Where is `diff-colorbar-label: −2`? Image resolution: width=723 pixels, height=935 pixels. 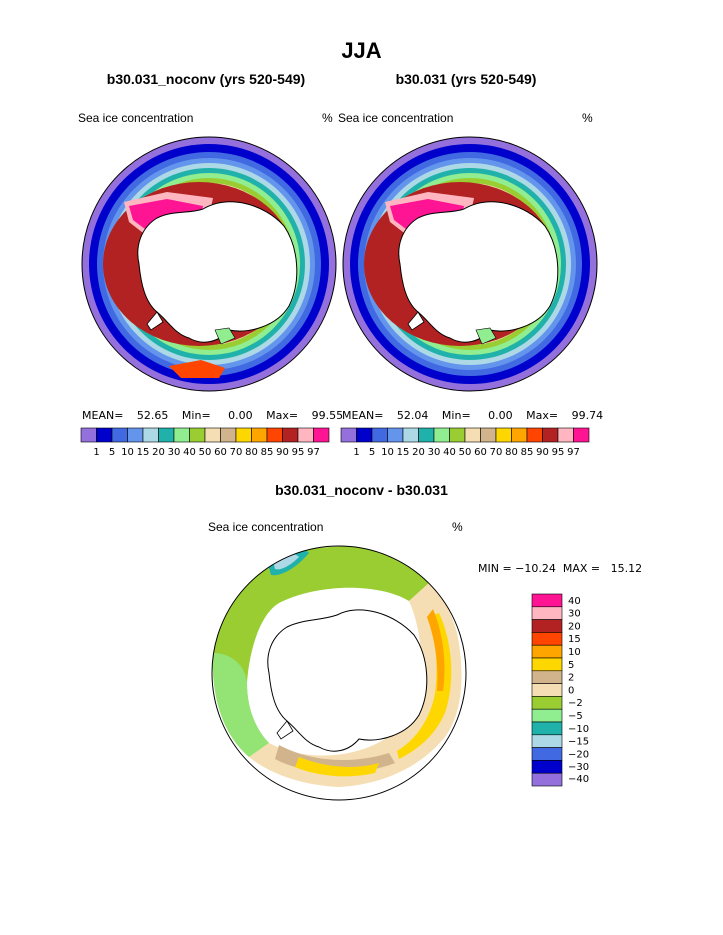 diff-colorbar-label: −2 is located at coordinates (575, 703).